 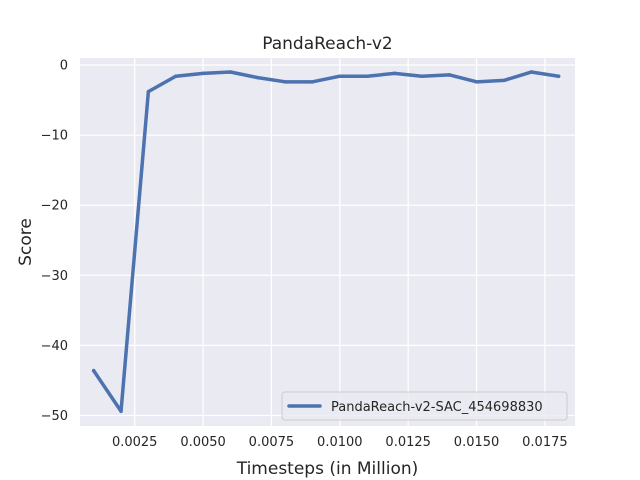 I want to click on y-axis-label: Score, so click(x=26, y=242).